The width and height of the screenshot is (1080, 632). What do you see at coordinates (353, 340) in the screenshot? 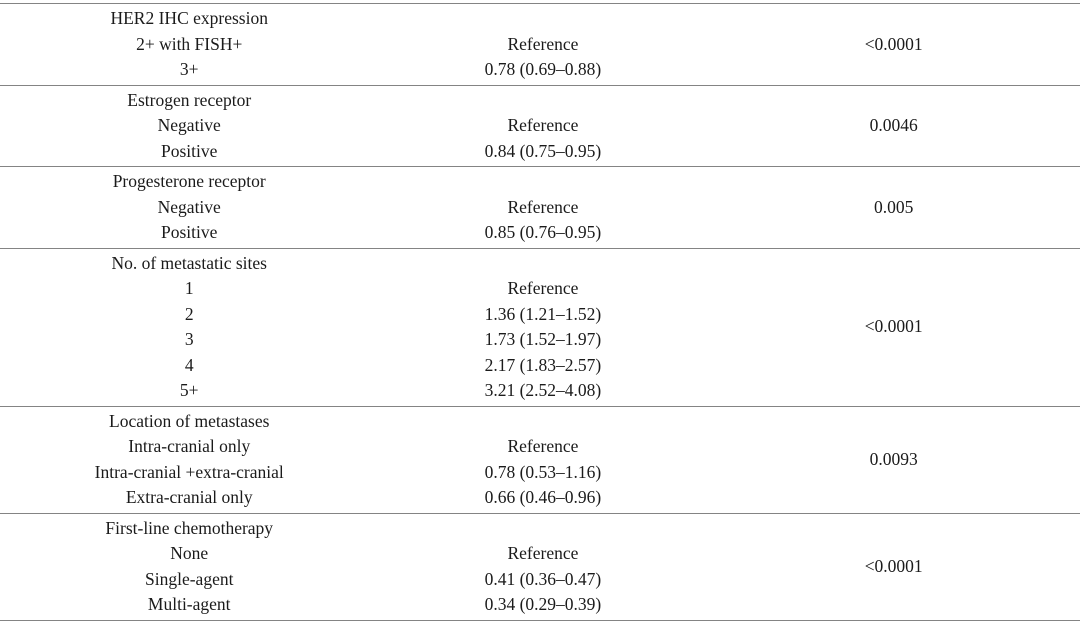
I see `table-row: 3 1.73 (1.52–1.97)` at bounding box center [353, 340].